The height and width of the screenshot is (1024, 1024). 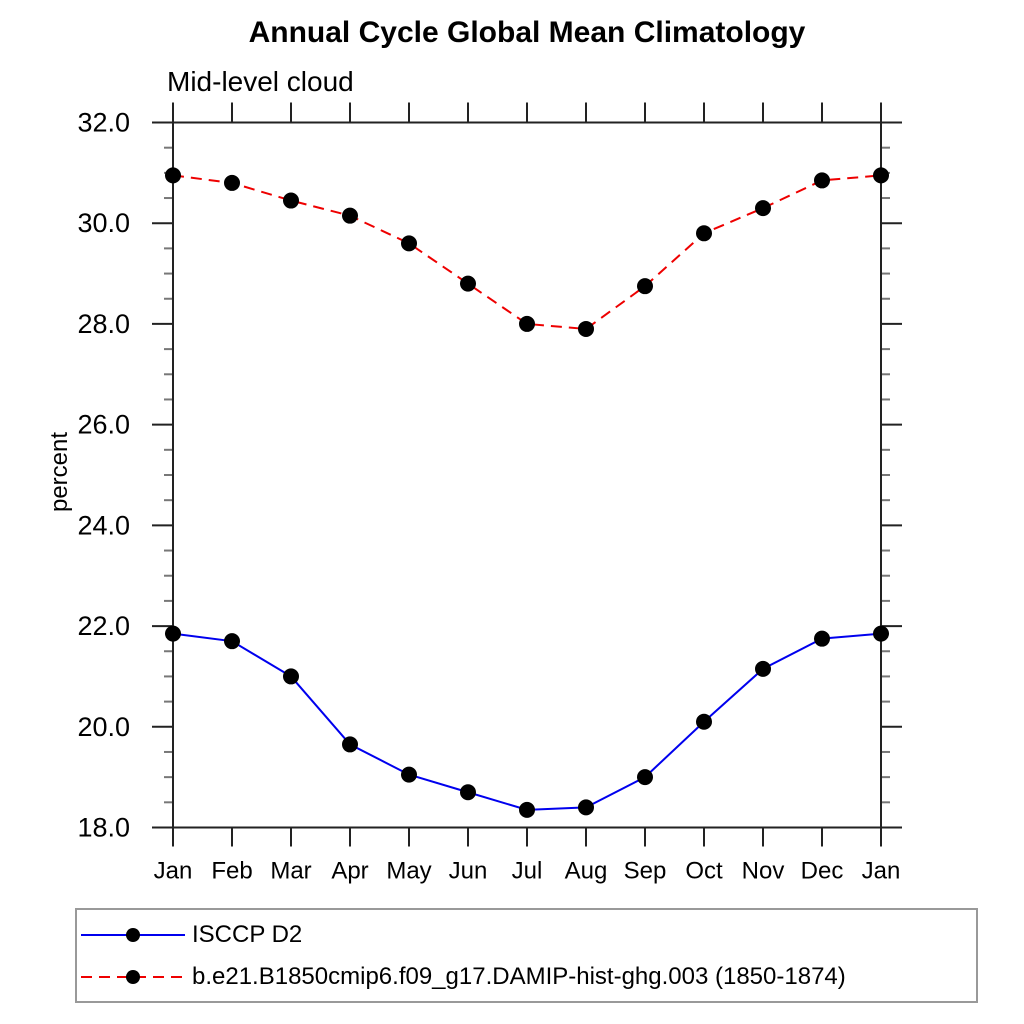 I want to click on x-tick-label: Aug, so click(x=586, y=871).